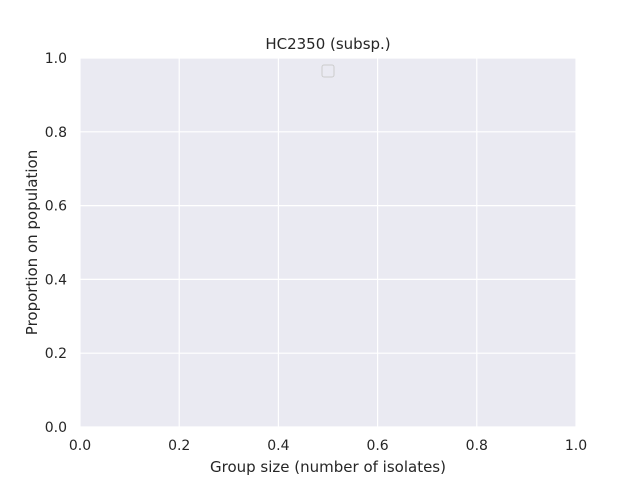  What do you see at coordinates (377, 446) in the screenshot?
I see `x-tick-label: 0.6` at bounding box center [377, 446].